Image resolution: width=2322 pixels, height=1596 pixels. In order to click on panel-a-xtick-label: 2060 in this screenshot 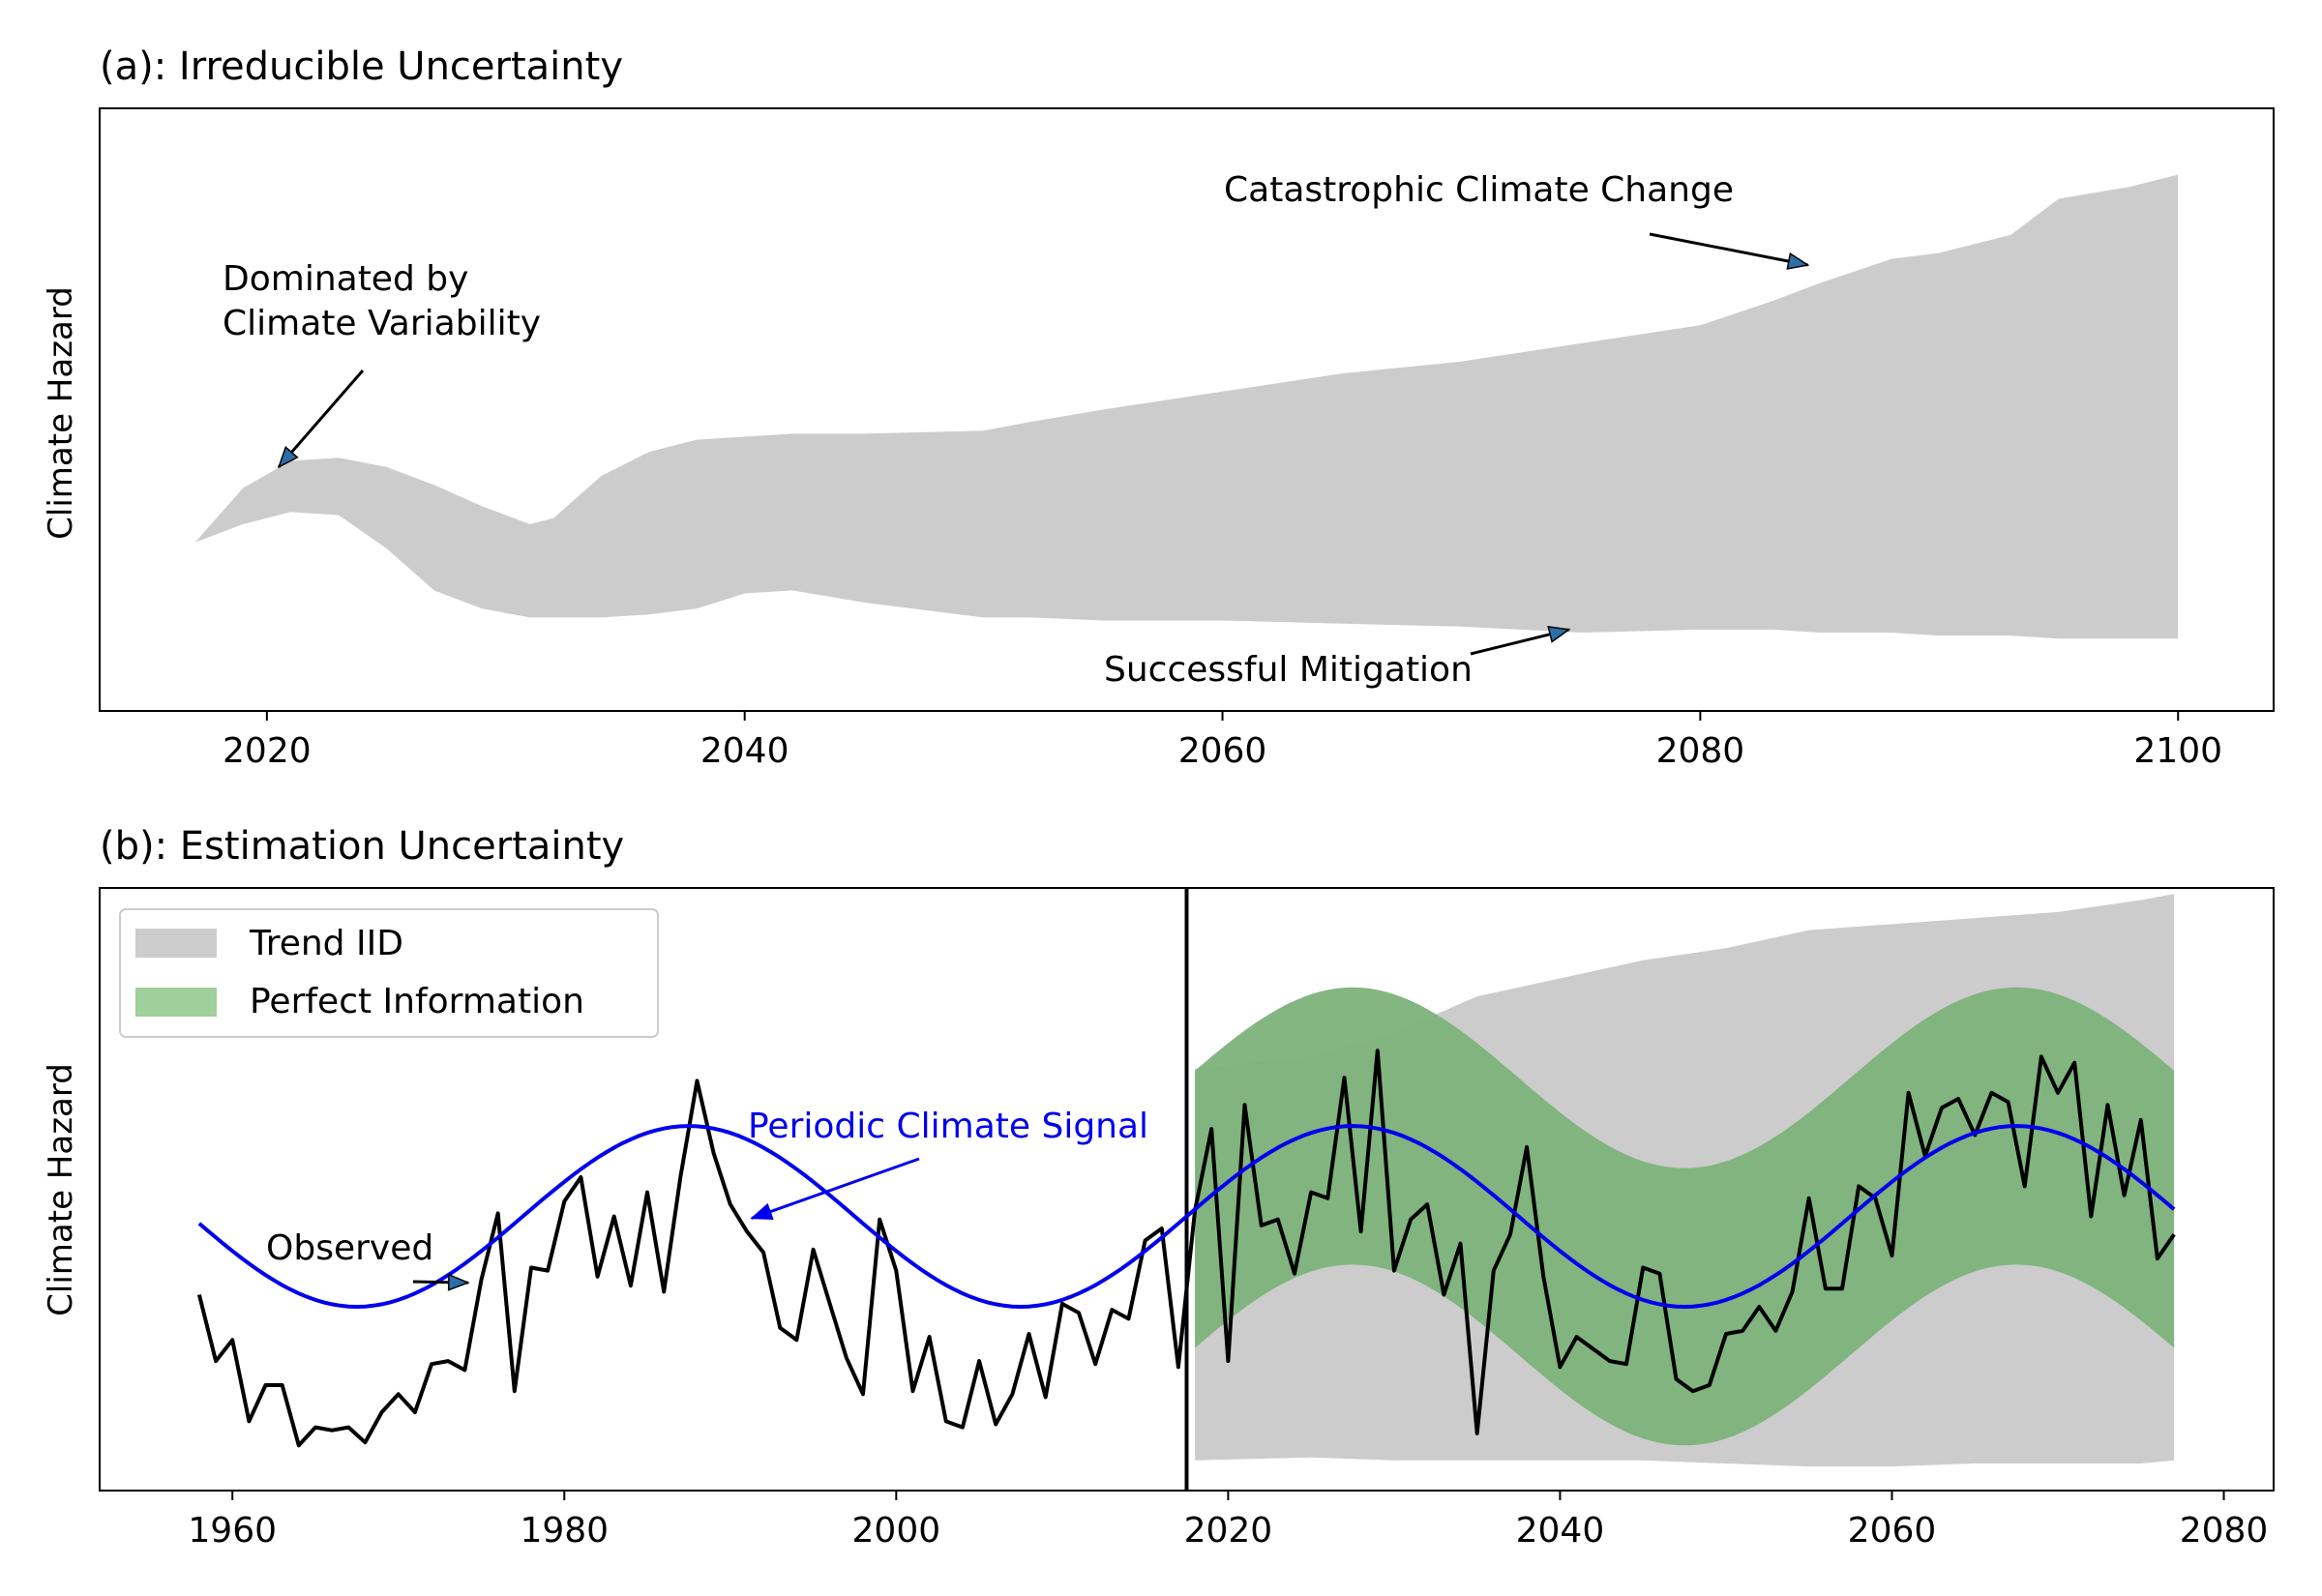, I will do `click(1222, 751)`.